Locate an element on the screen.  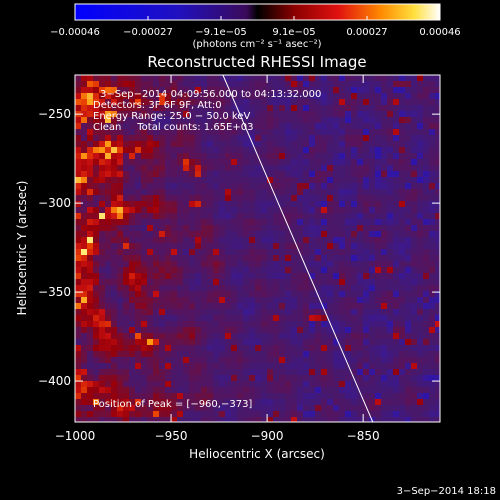
x-tick-label: −1000 is located at coordinates (75, 436).